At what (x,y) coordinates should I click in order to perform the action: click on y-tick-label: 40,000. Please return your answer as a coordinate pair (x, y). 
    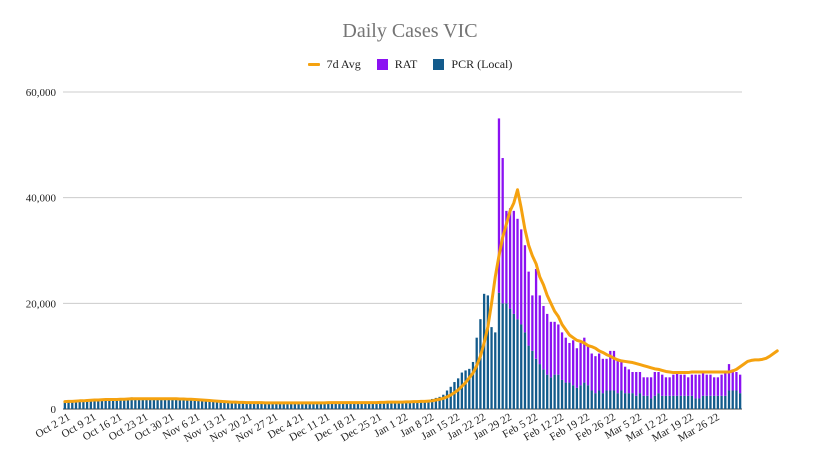
    Looking at the image, I should click on (41, 199).